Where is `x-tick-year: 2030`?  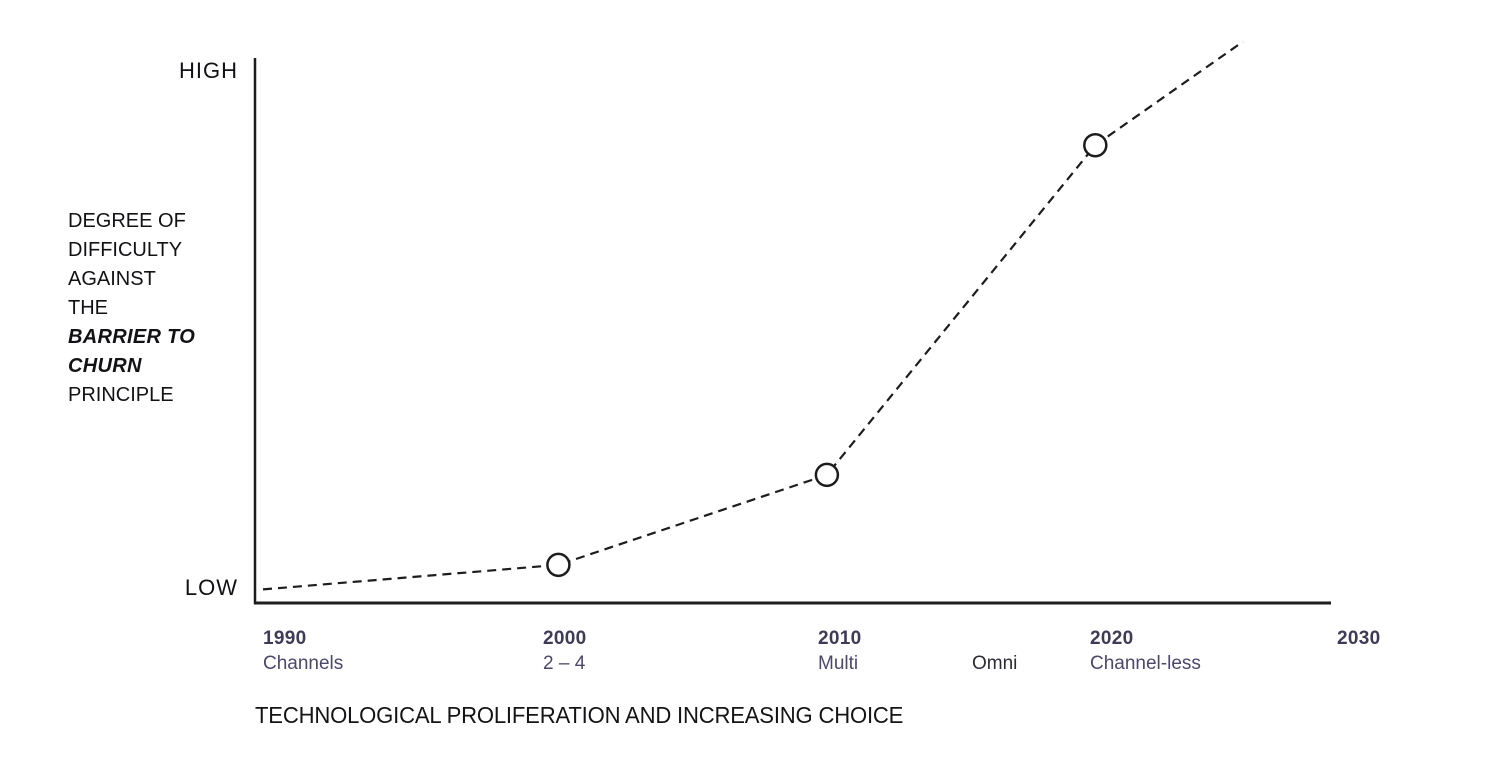
x-tick-year: 2030 is located at coordinates (1359, 638).